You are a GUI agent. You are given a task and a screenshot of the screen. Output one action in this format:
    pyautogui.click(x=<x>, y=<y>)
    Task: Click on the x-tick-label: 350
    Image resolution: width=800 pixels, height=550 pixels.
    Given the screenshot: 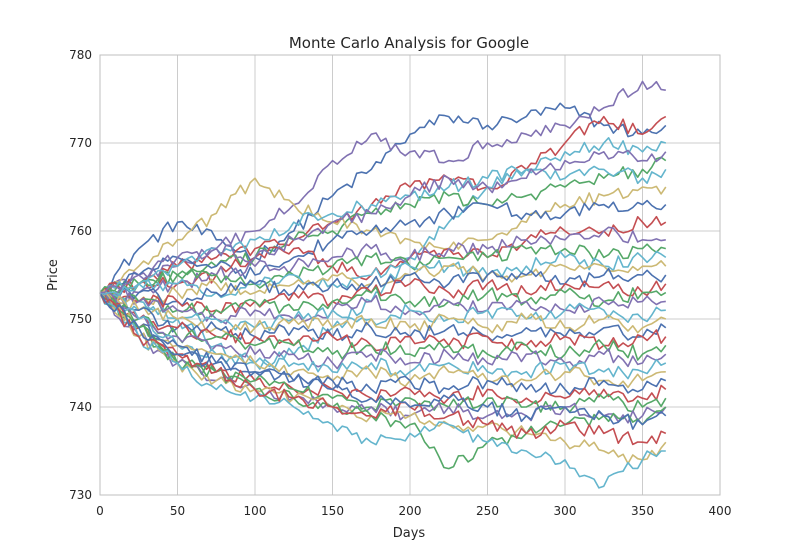 What is the action you would take?
    pyautogui.click(x=642, y=511)
    